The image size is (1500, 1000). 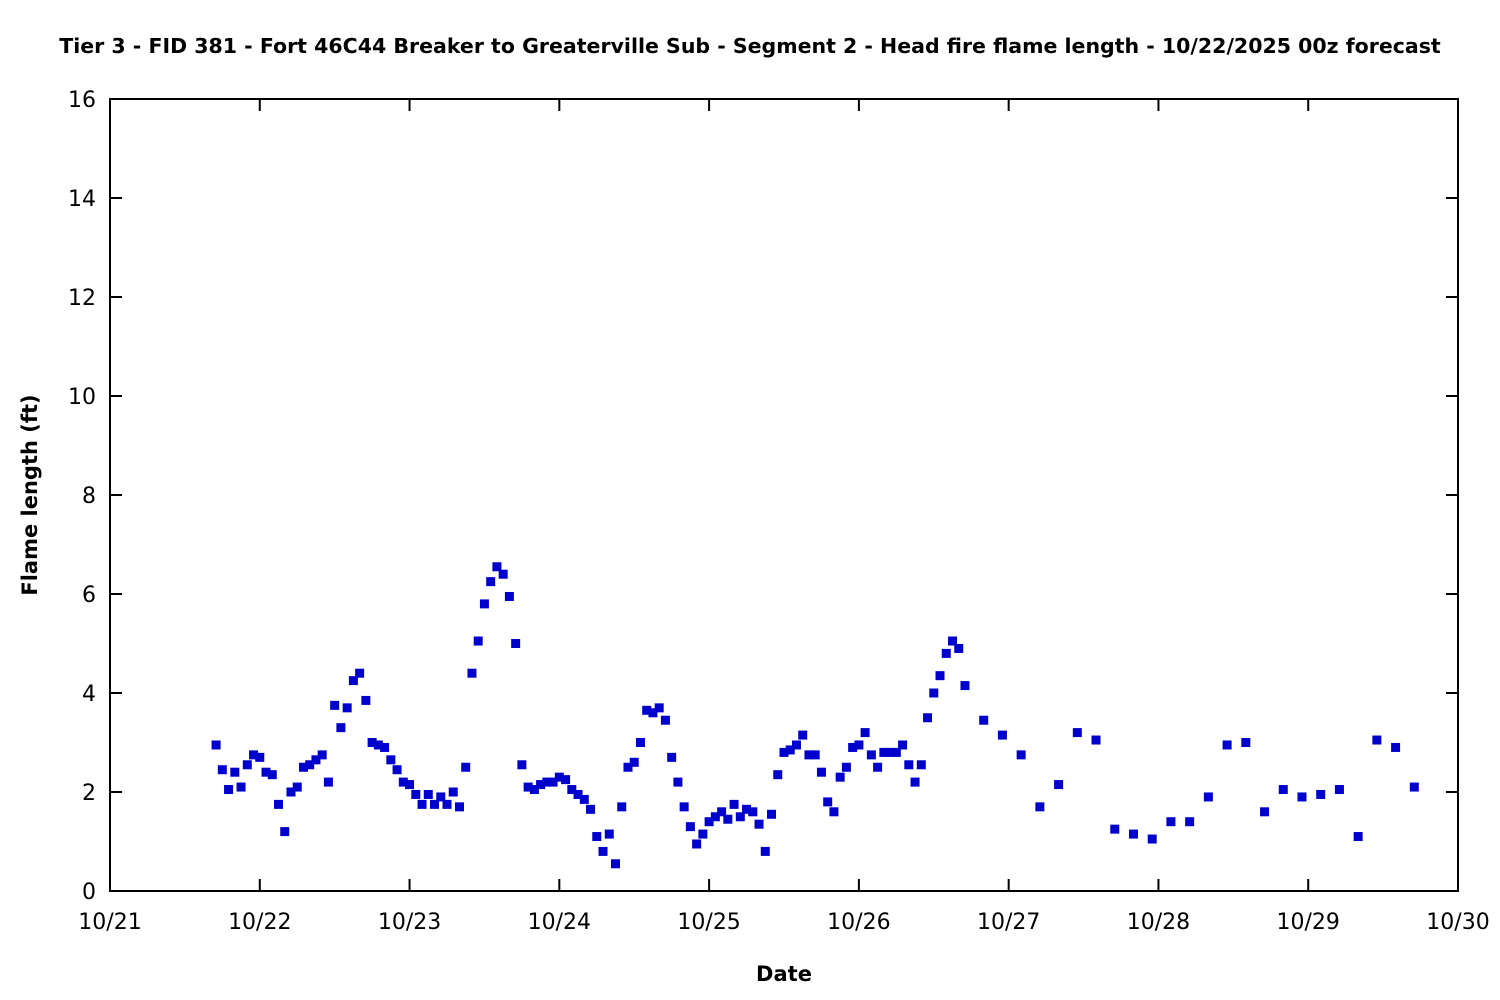 What do you see at coordinates (89, 892) in the screenshot?
I see `y-tick-label: 0` at bounding box center [89, 892].